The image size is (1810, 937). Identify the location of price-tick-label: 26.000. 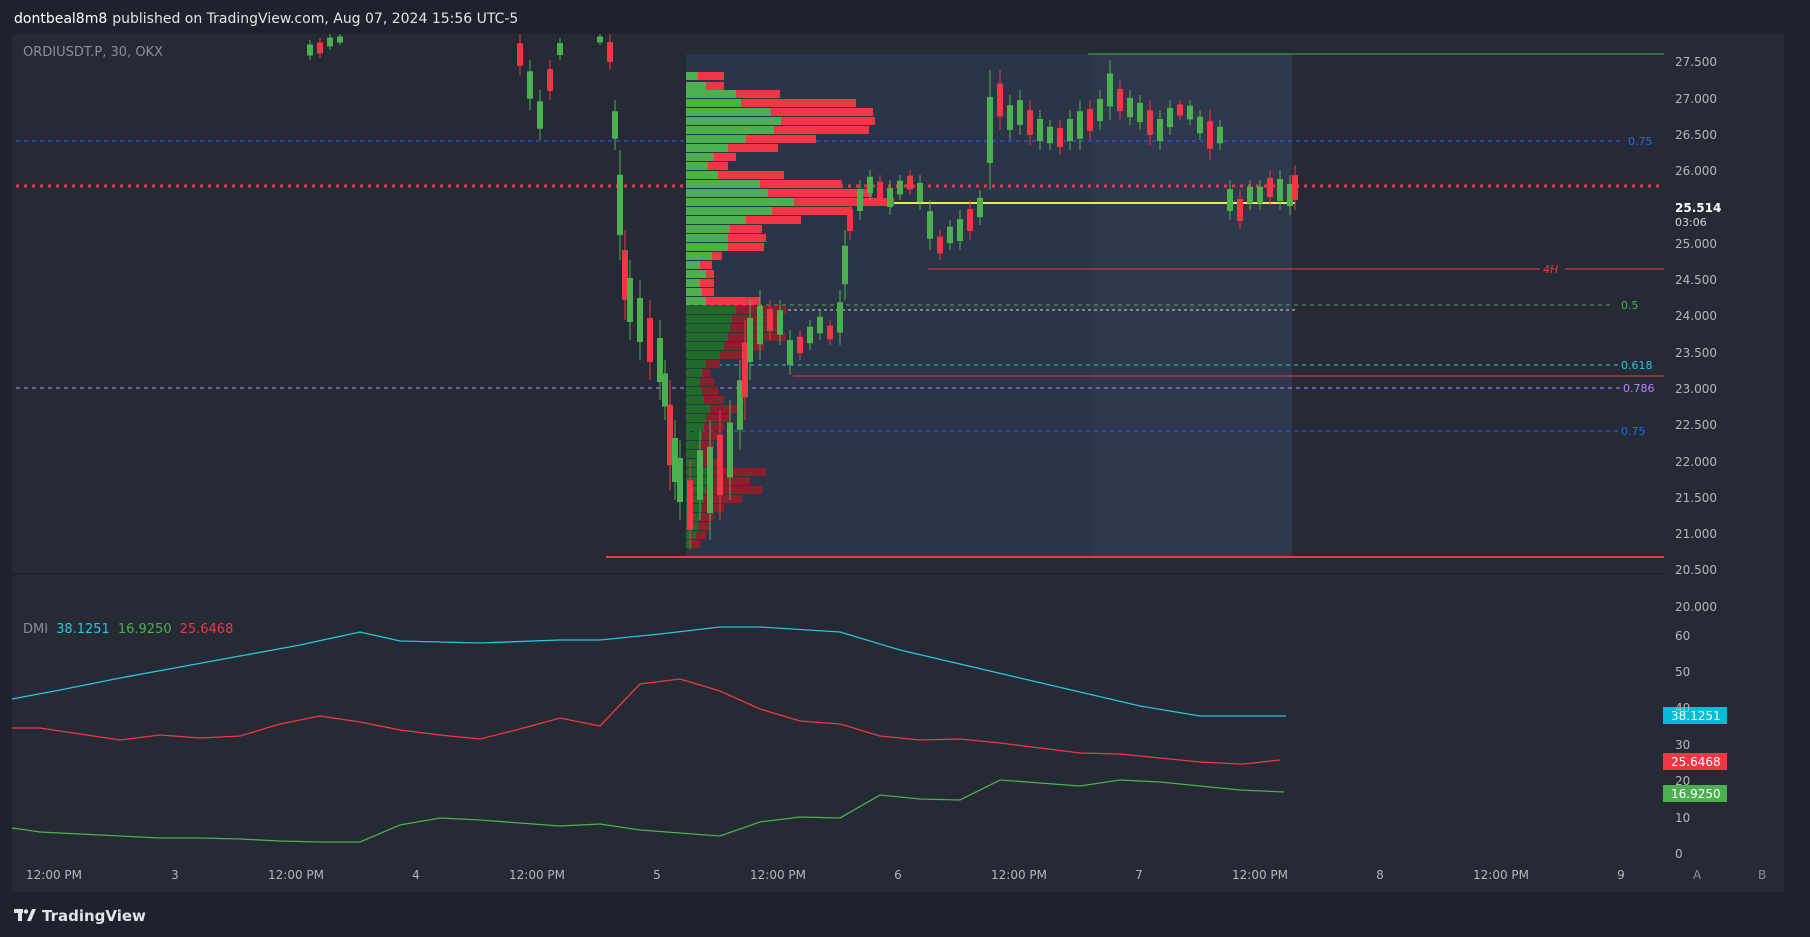
(1696, 171).